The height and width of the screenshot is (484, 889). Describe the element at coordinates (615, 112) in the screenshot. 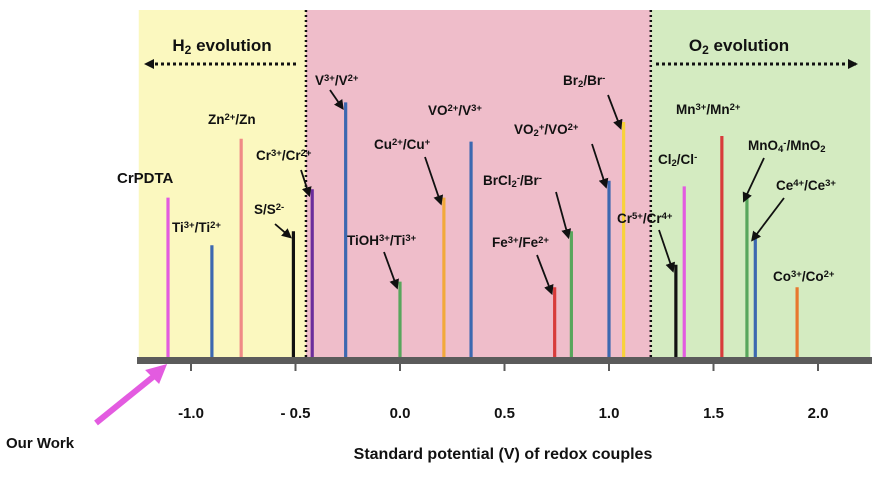

I see `leader-br` at that location.